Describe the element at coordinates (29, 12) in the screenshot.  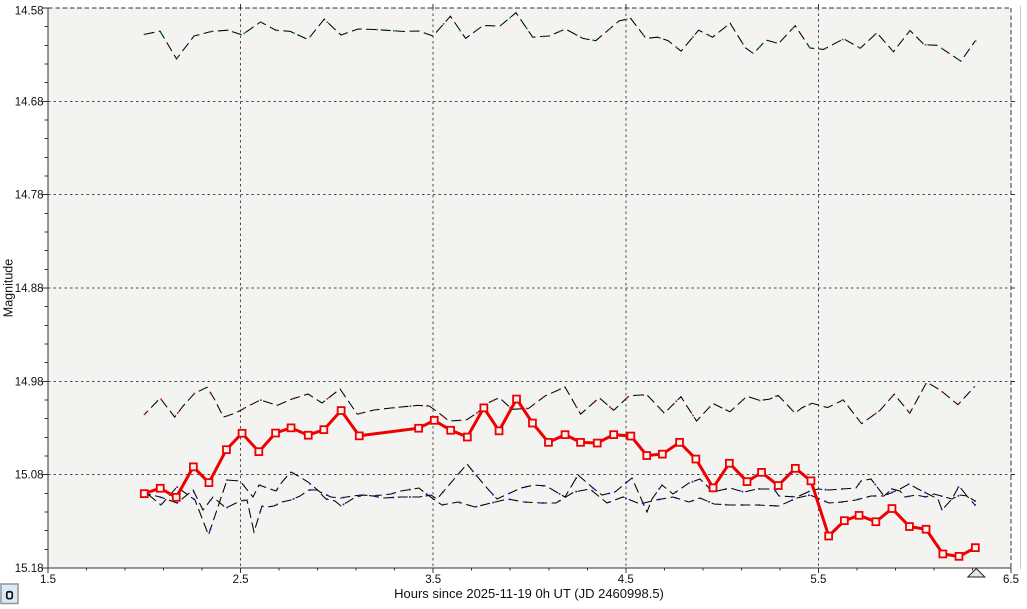
I see `svg-text: 14.58` at that location.